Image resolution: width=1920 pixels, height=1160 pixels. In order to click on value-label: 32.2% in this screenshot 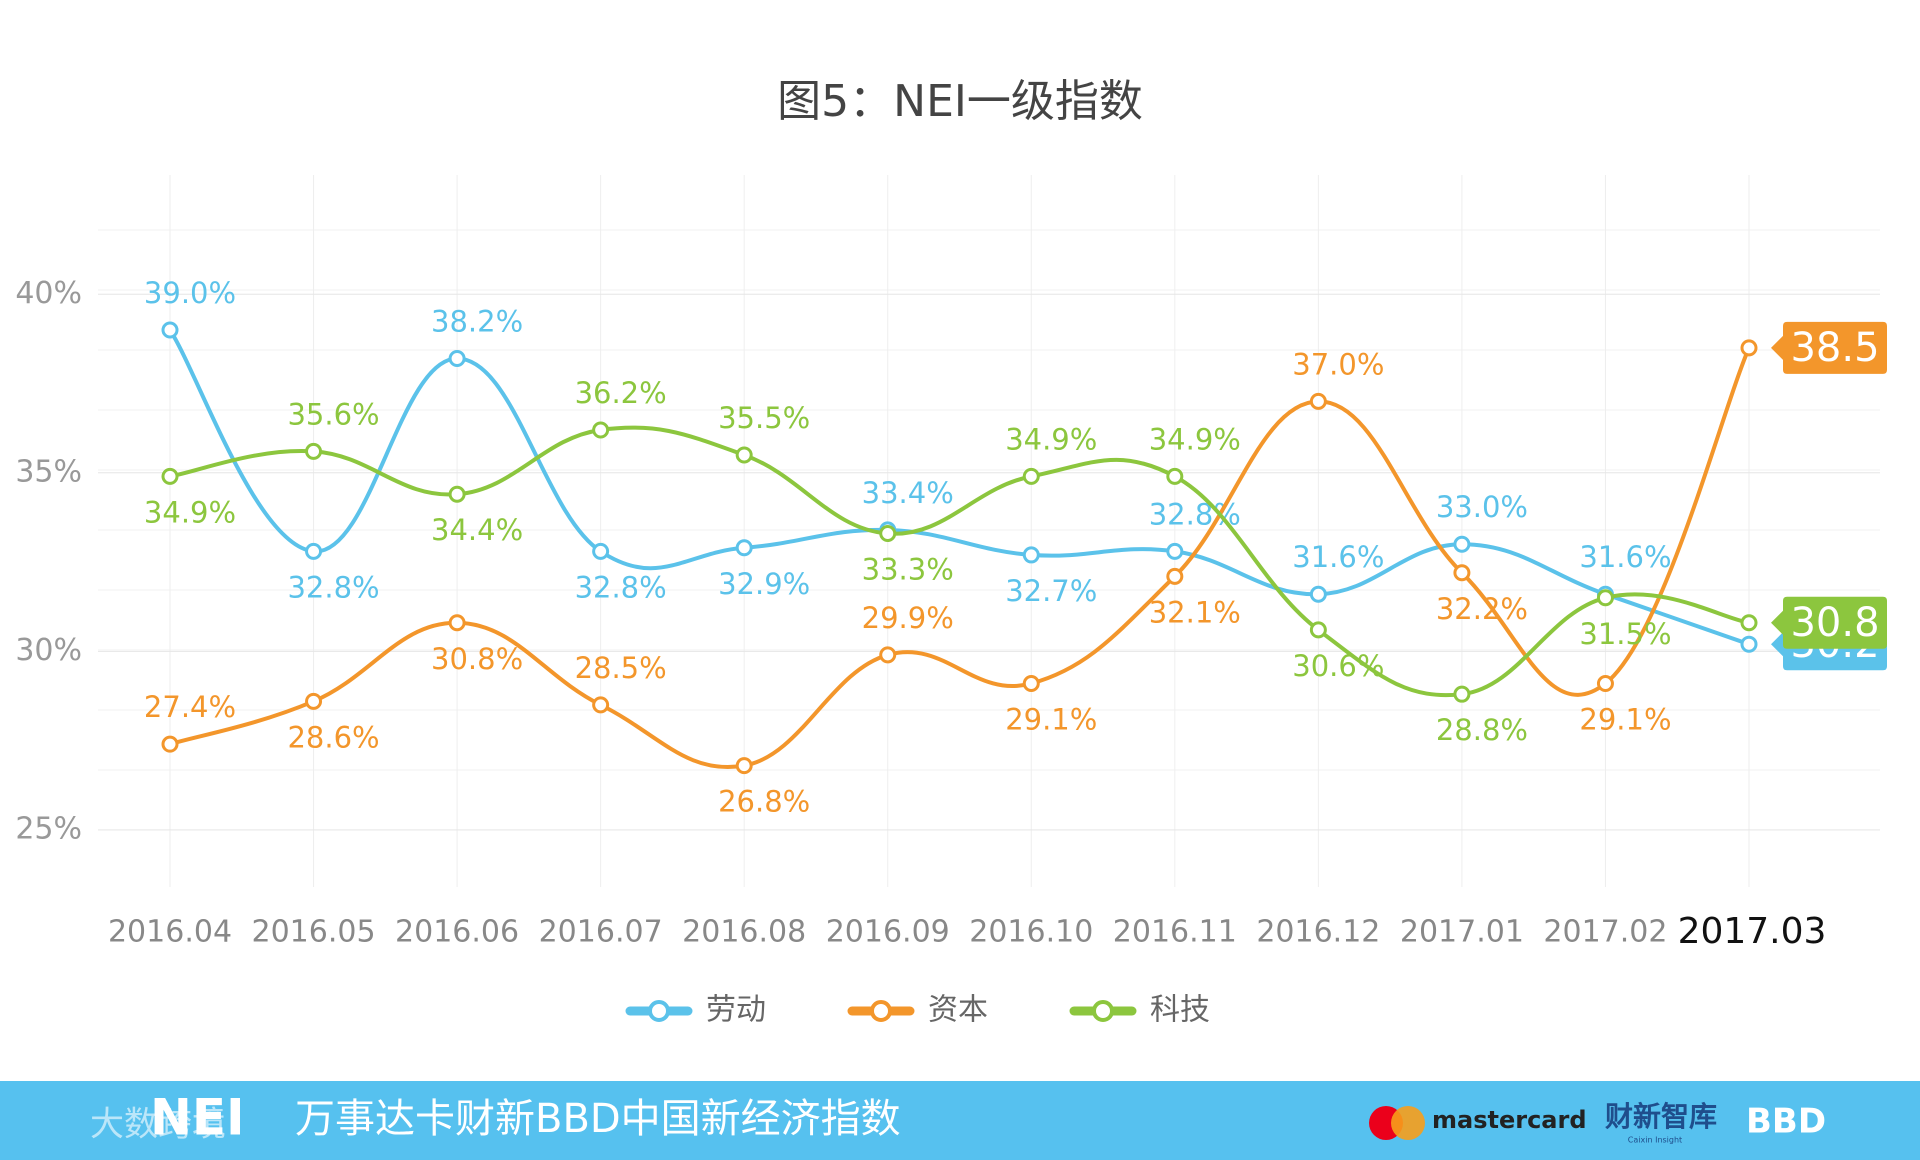, I will do `click(1482, 609)`.